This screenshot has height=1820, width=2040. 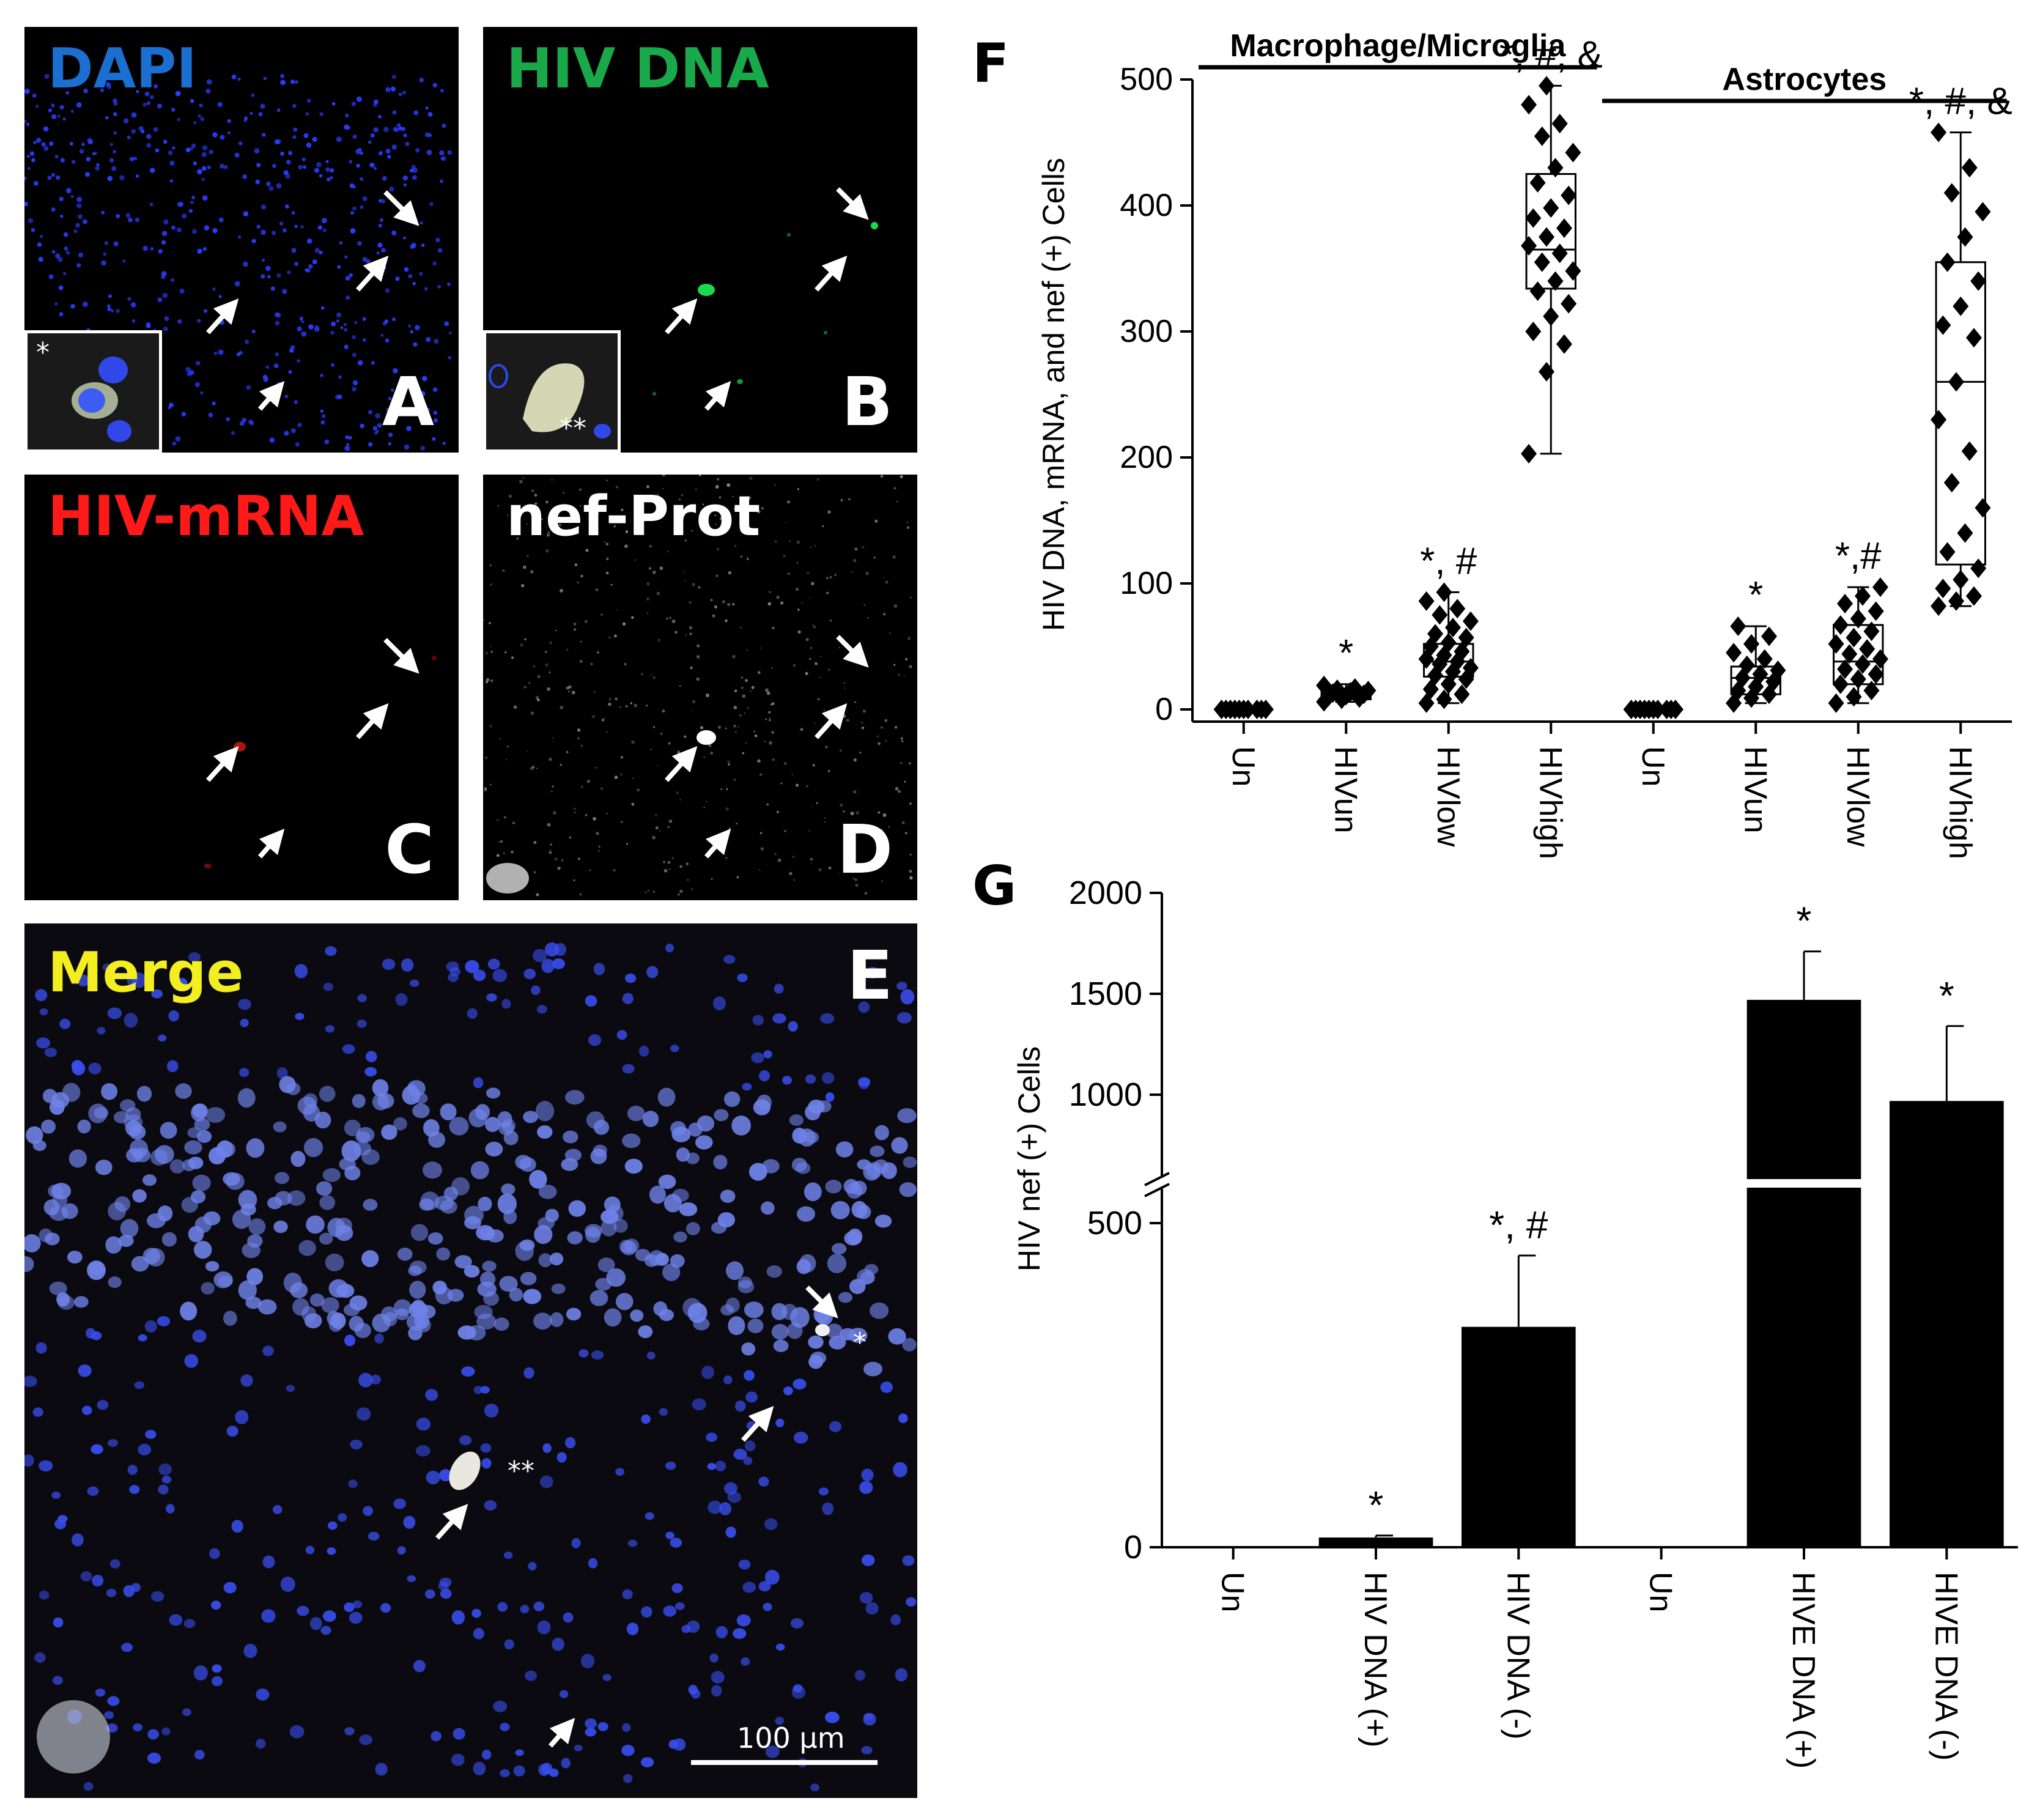 I want to click on bar, so click(x=1803, y=1273).